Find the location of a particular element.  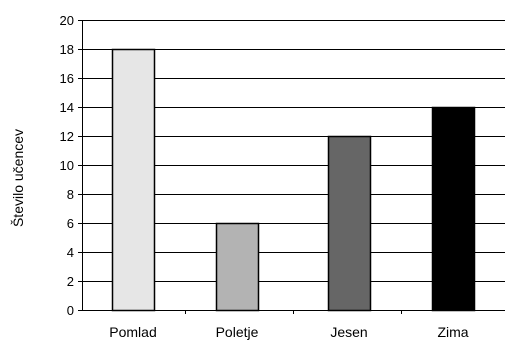

y-axis-title: Število učencev is located at coordinates (18, 178).